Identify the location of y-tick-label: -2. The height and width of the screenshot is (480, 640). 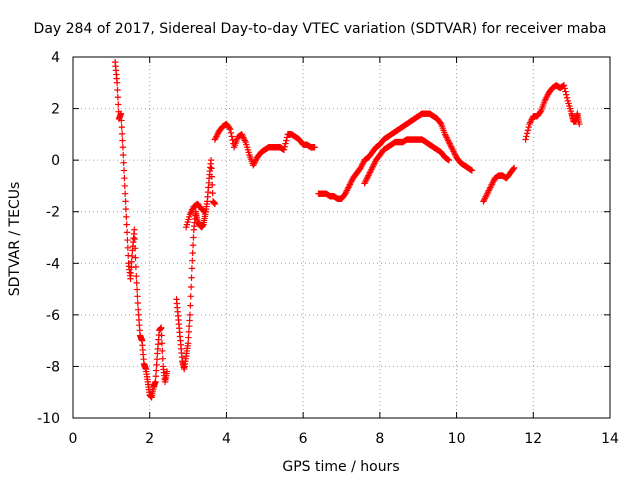
(53, 213).